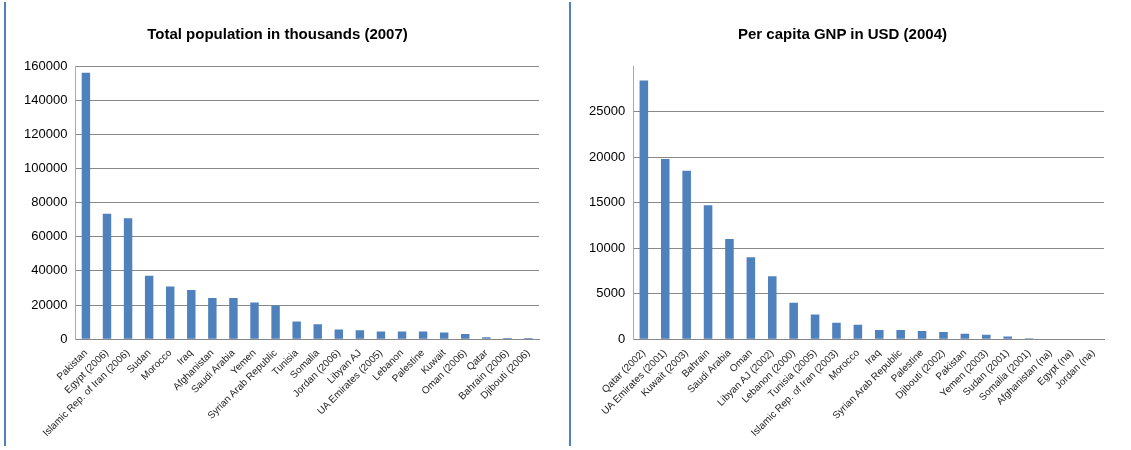 Image resolution: width=1131 pixels, height=450 pixels. I want to click on y-tick-label: 15000, so click(607, 202).